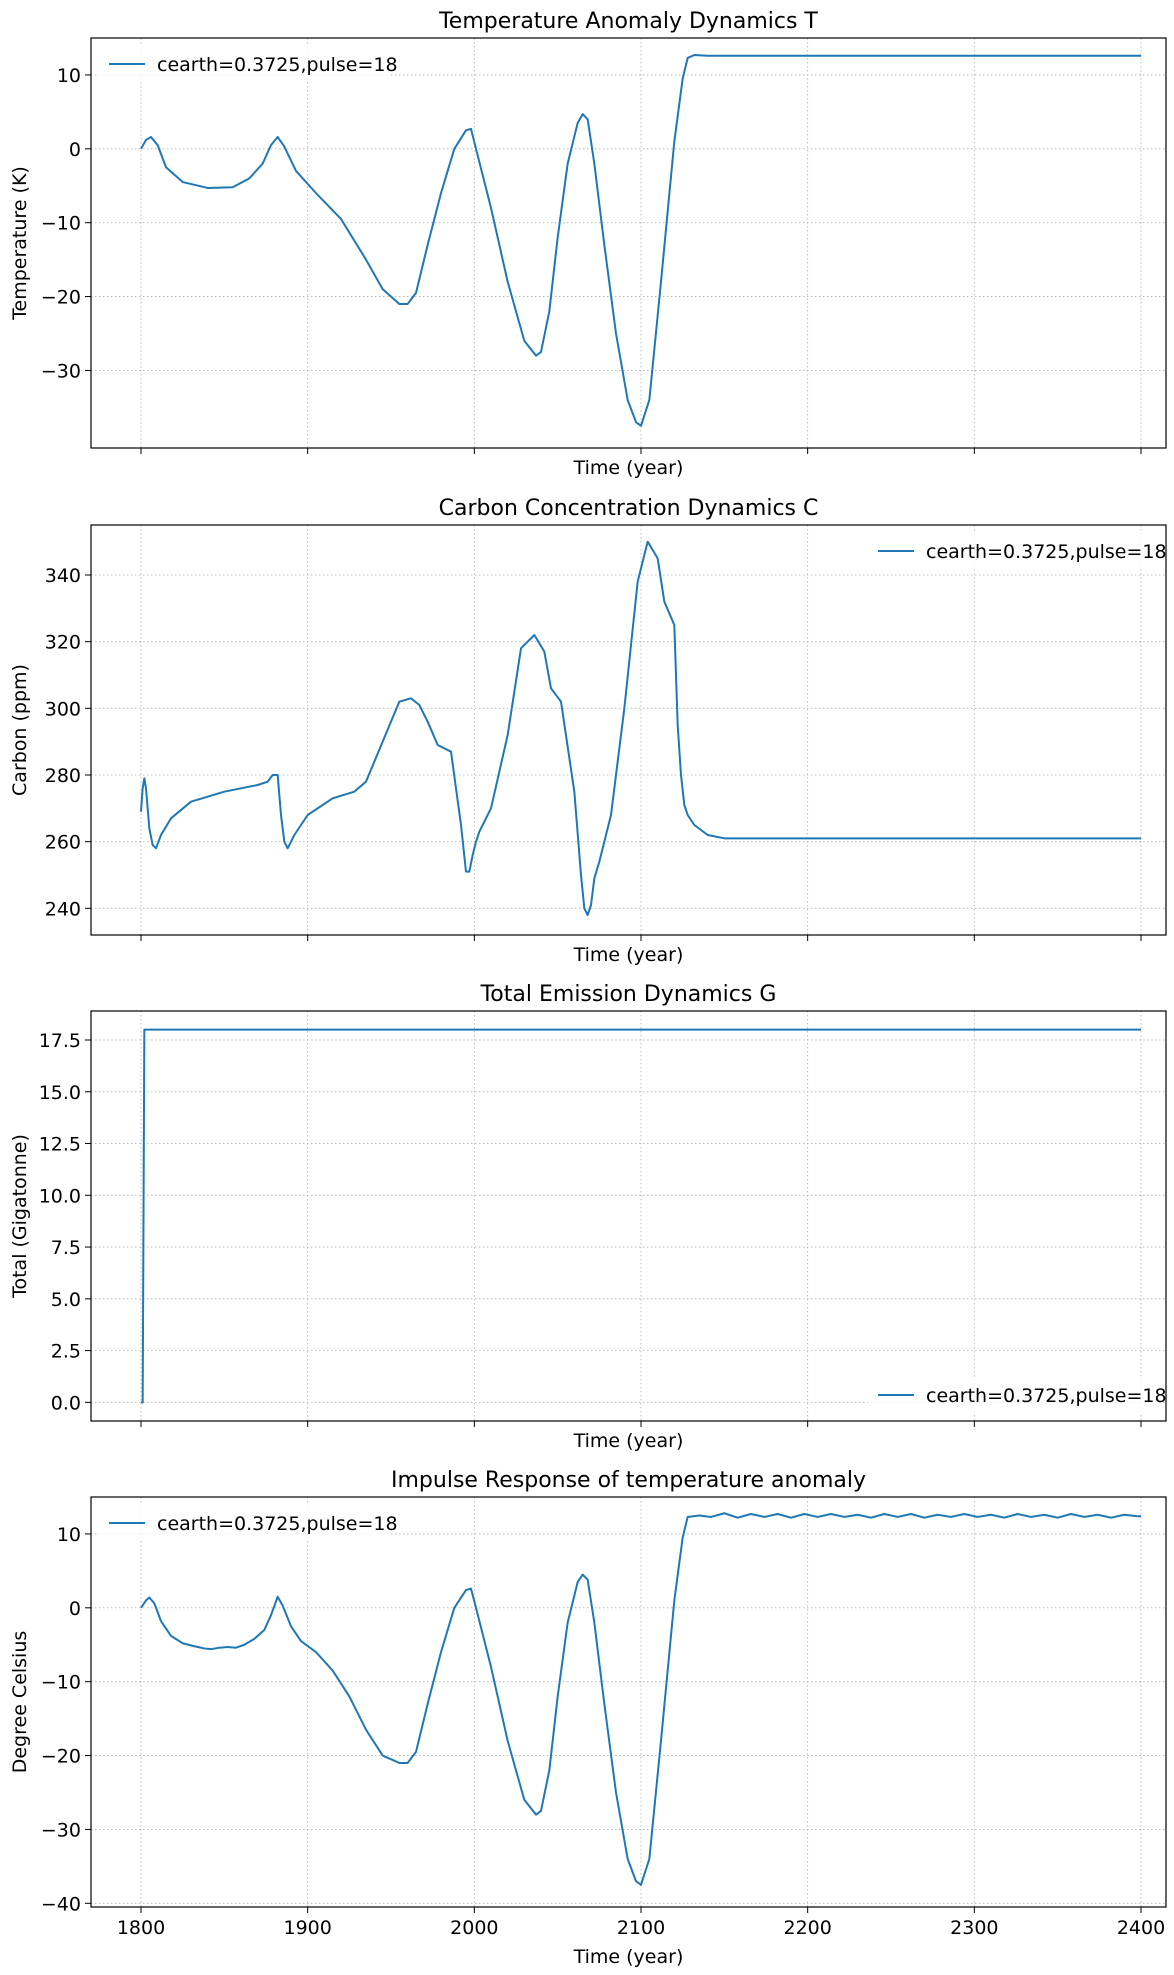 Image resolution: width=1174 pixels, height=1975 pixels. Describe the element at coordinates (60, 1041) in the screenshot. I see `y-tick-label: 17.5` at that location.